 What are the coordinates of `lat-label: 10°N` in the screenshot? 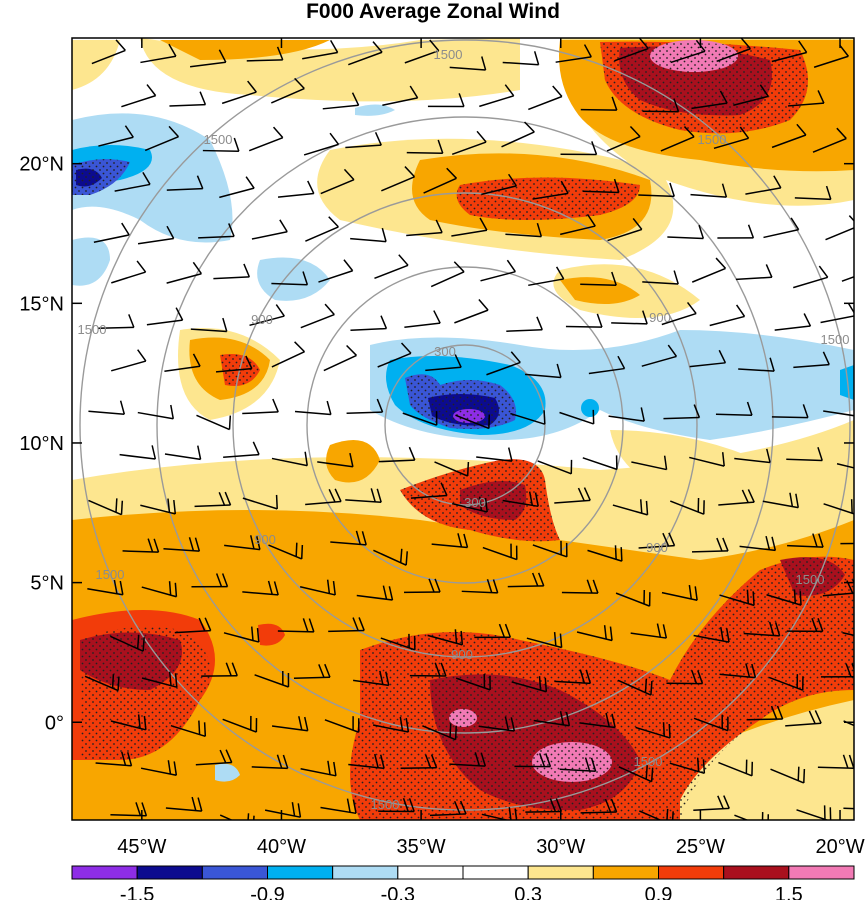 It's located at (41, 444).